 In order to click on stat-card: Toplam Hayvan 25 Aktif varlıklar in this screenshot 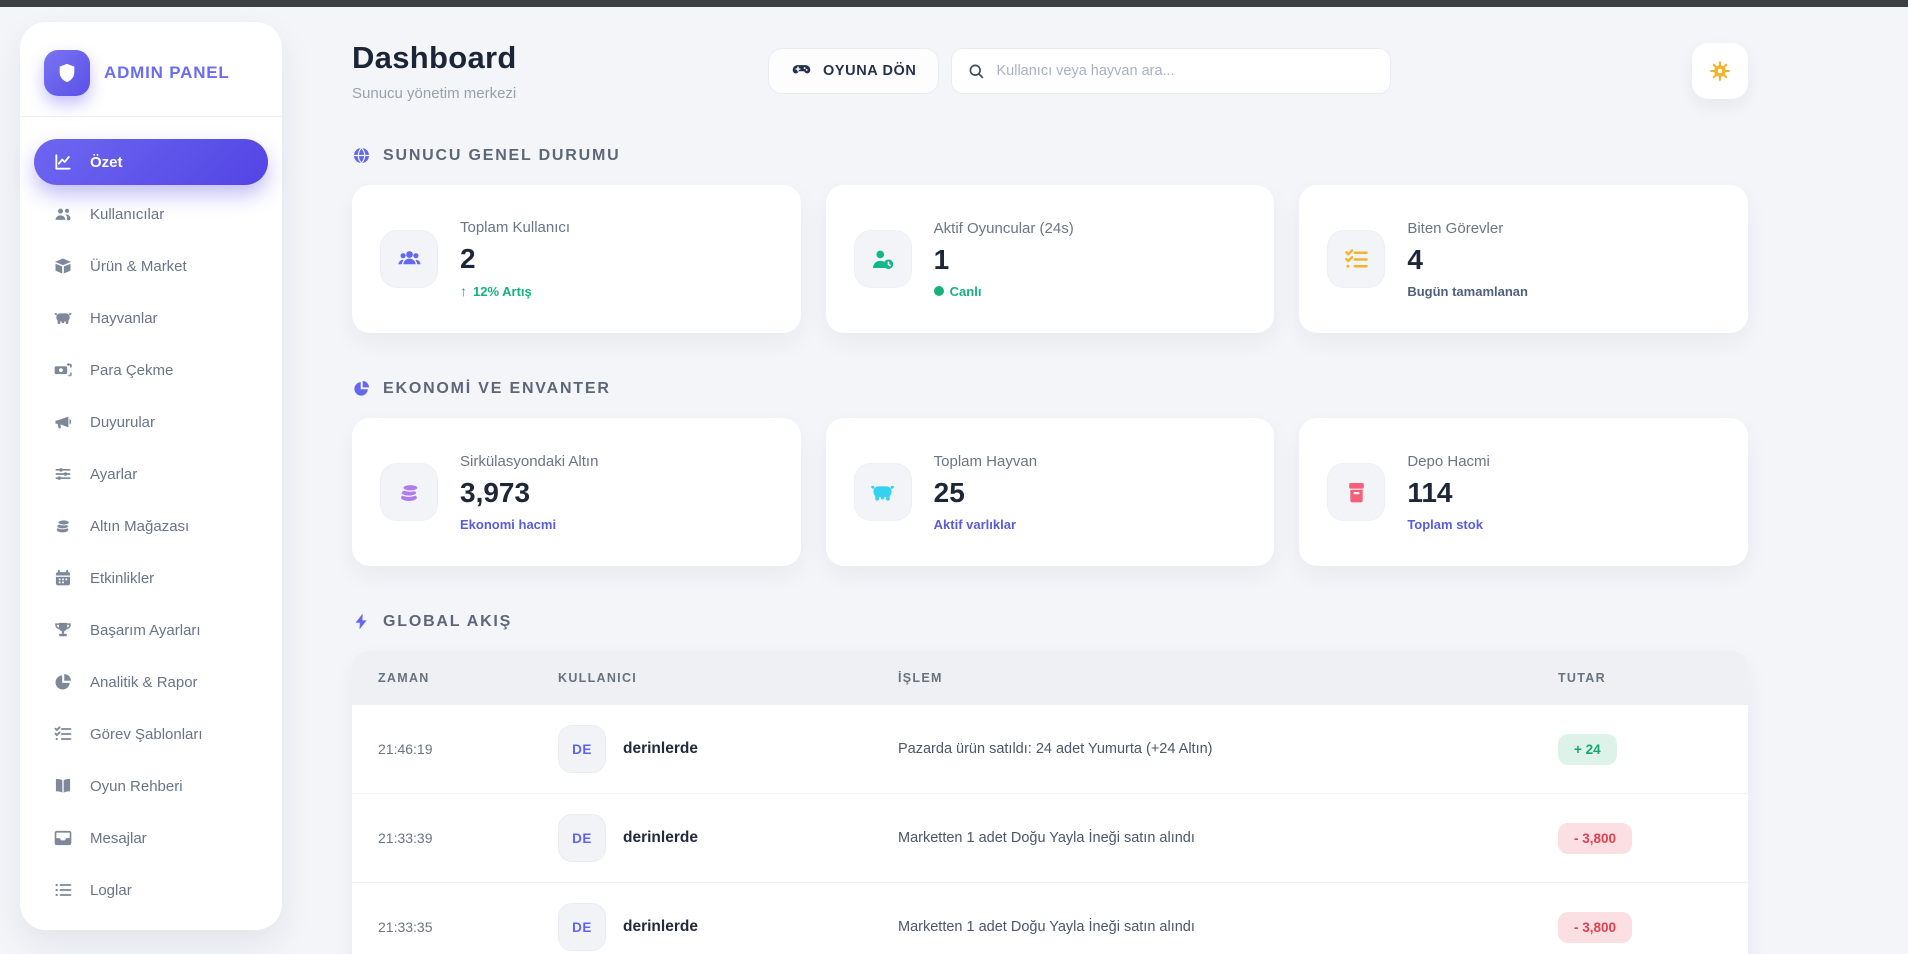, I will do `click(1050, 492)`.